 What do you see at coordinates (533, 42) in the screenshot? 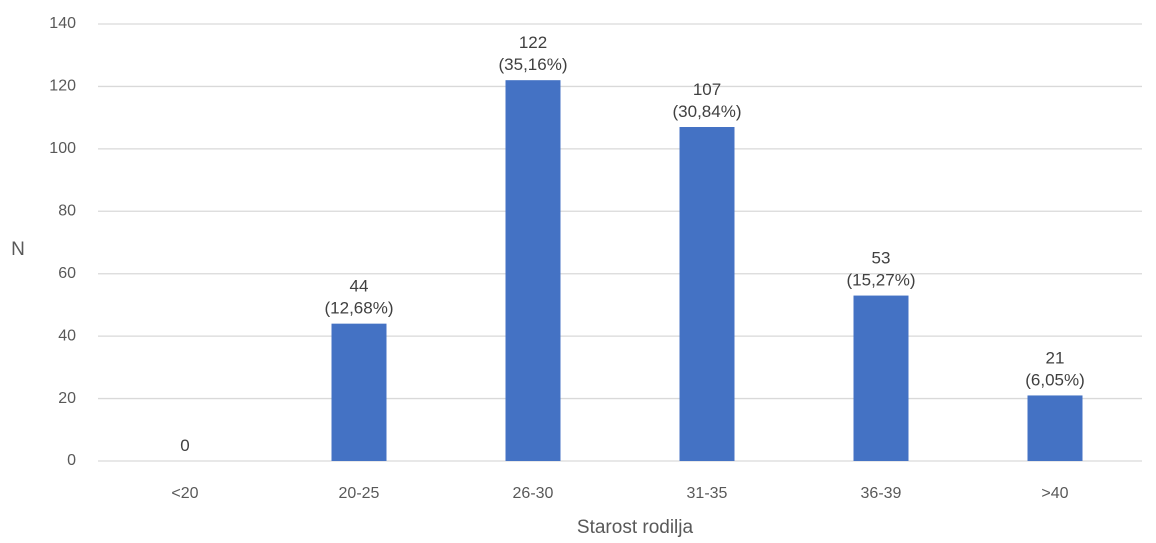
I see `data-label: 122` at bounding box center [533, 42].